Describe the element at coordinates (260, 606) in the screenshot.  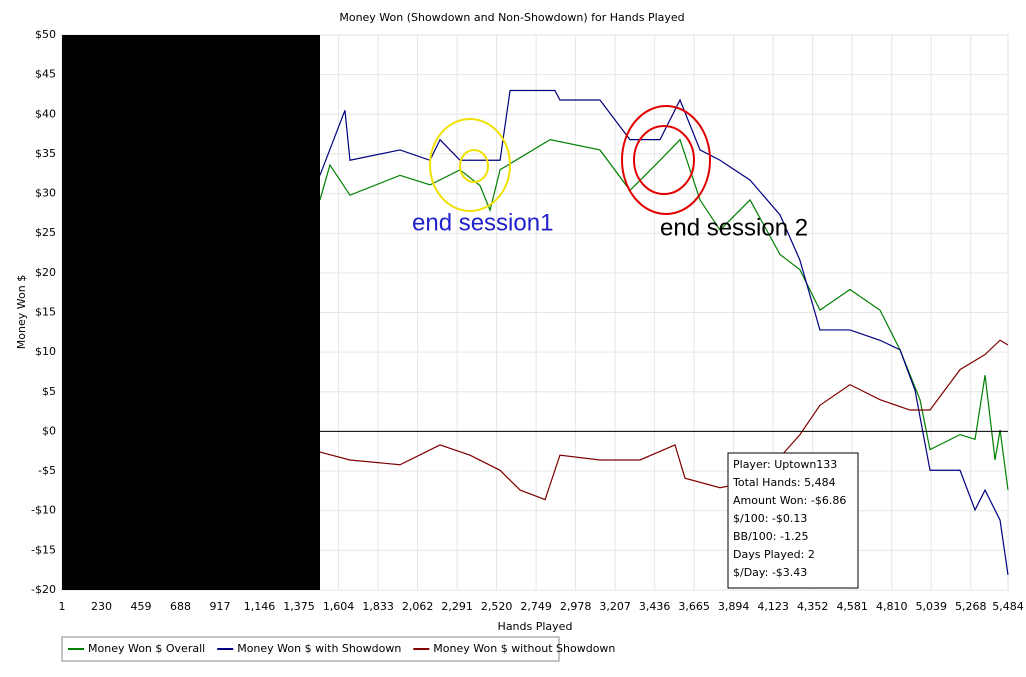
I see `x-tick-label: 1,146` at that location.